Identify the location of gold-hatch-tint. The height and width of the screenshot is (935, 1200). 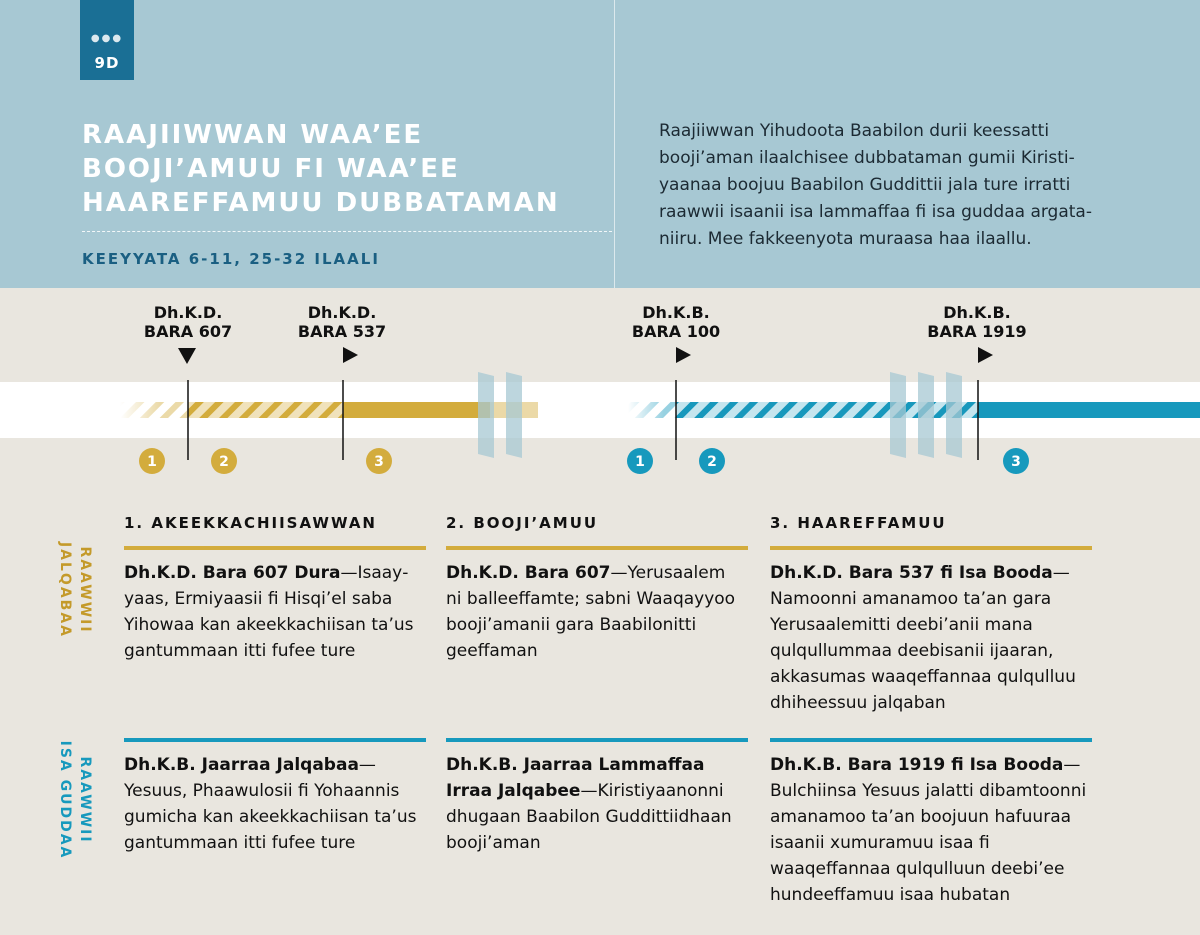
(265, 410).